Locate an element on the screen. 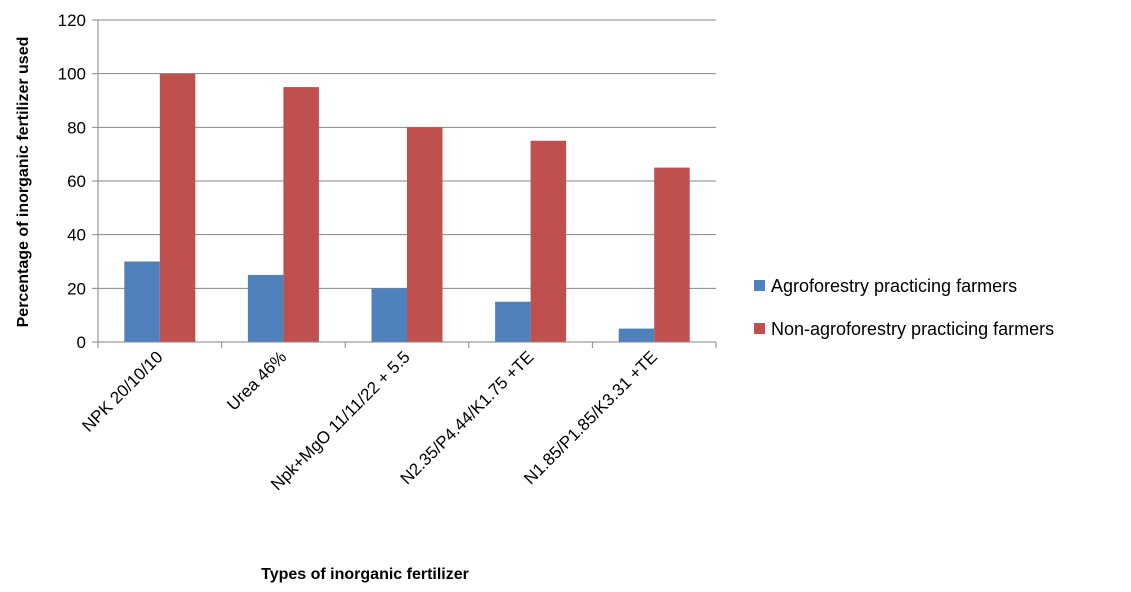  legend-label: Agroforestry practicing farmers is located at coordinates (894, 286).